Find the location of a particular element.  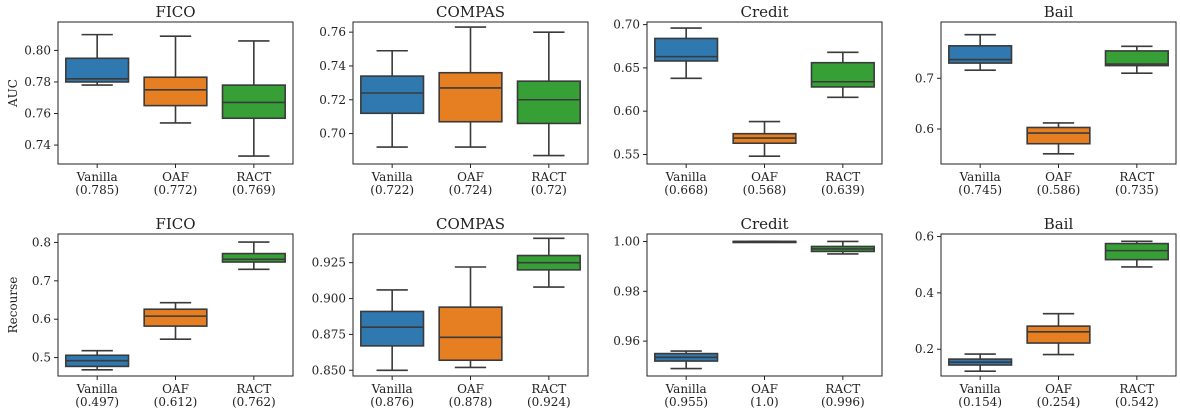

subplot-title: Bail is located at coordinates (1059, 12).